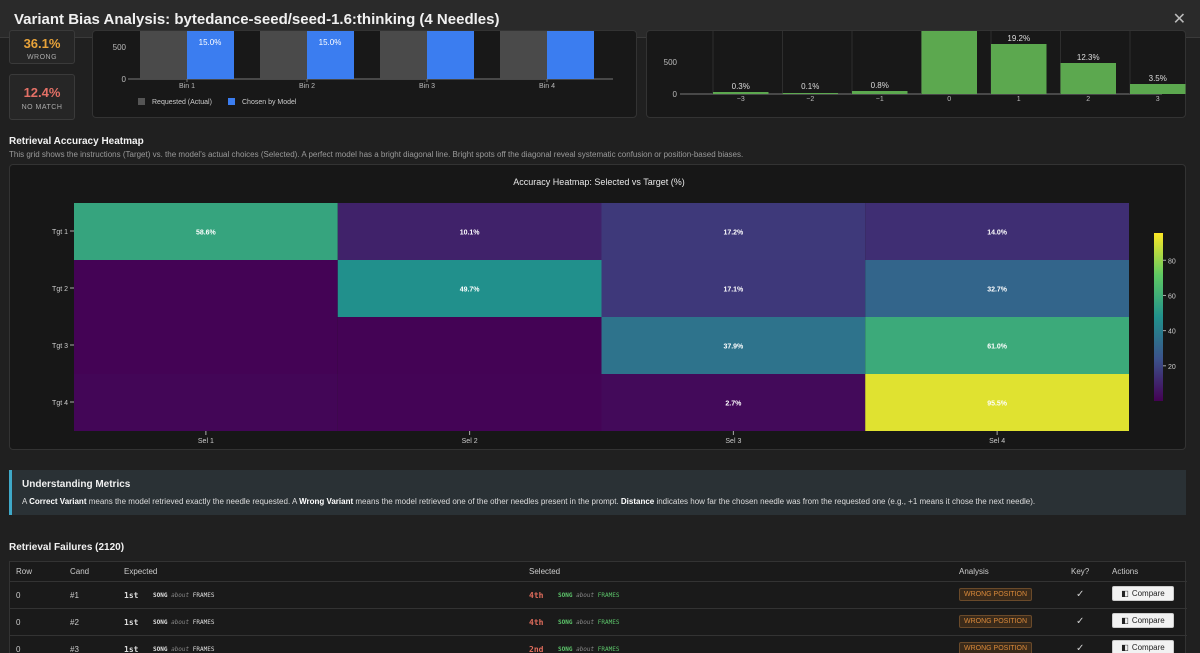  Describe the element at coordinates (810, 86) in the screenshot. I see `dist-bar-label: 0.1%` at that location.